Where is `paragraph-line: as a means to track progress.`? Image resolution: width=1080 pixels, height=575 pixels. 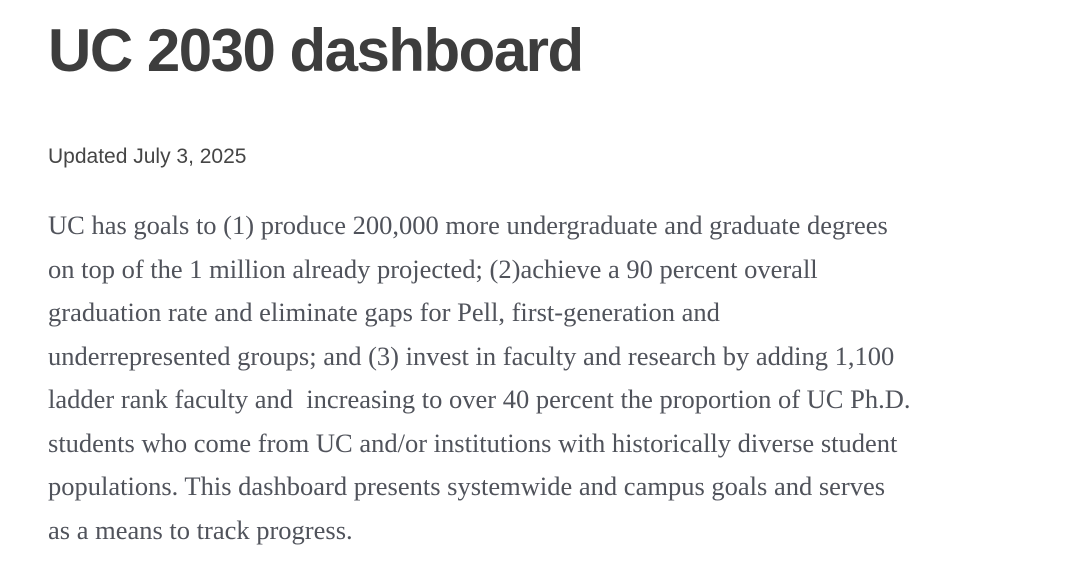 paragraph-line: as a means to track progress. is located at coordinates (200, 529).